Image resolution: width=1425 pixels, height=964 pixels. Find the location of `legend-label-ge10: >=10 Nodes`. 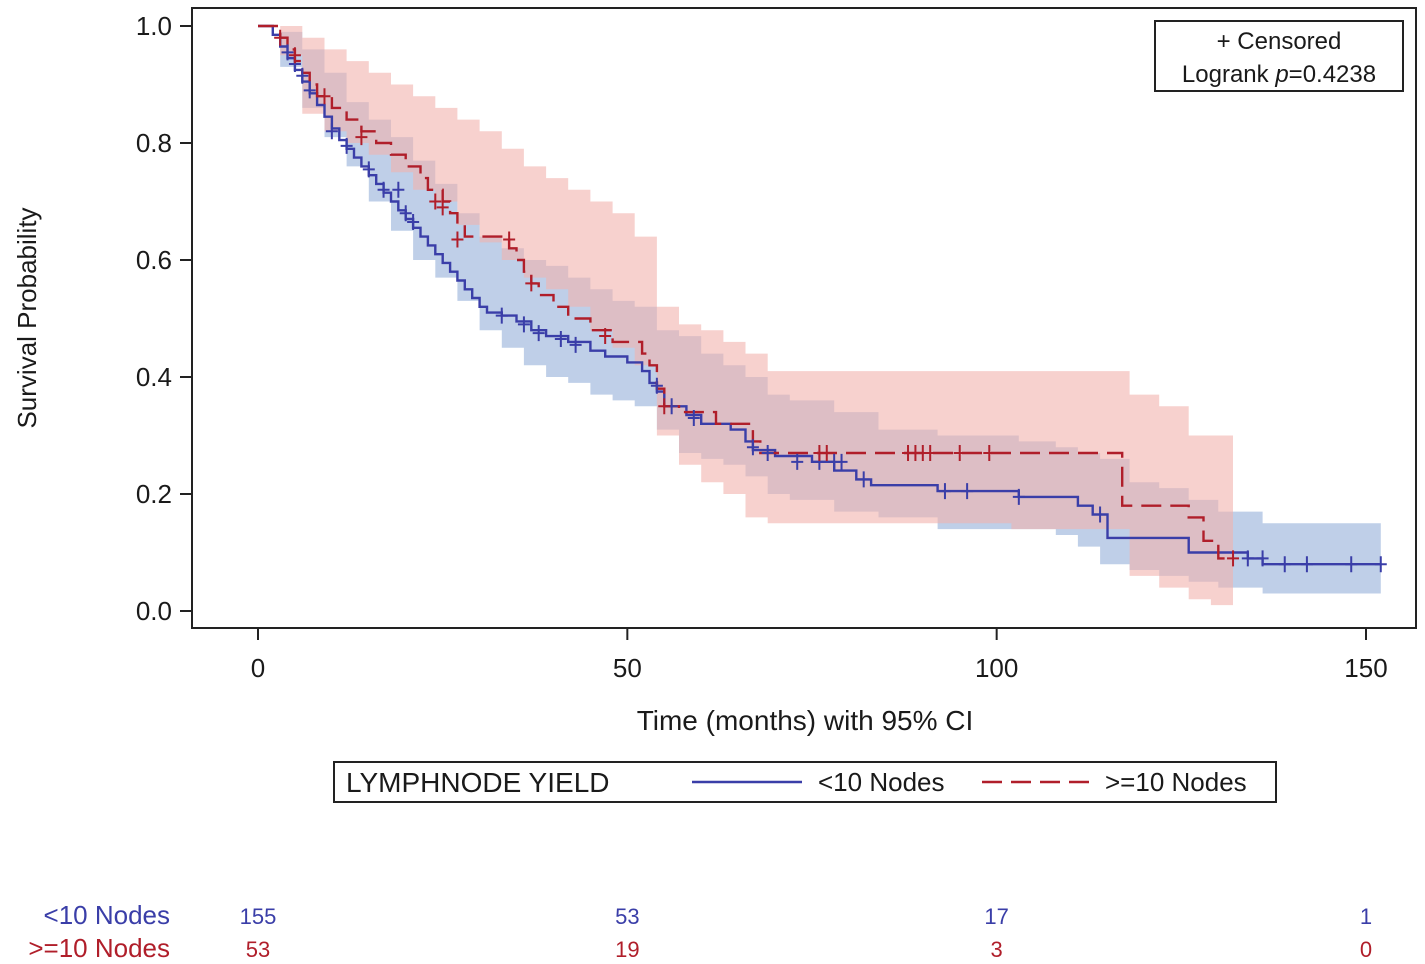

legend-label-ge10: >=10 Nodes is located at coordinates (1176, 782).